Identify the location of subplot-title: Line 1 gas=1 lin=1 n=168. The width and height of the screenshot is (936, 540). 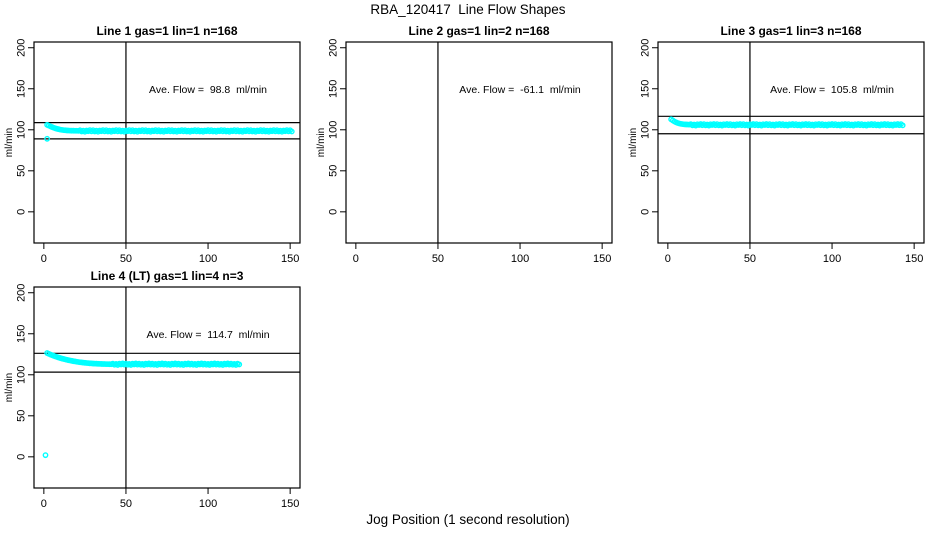
(166, 31).